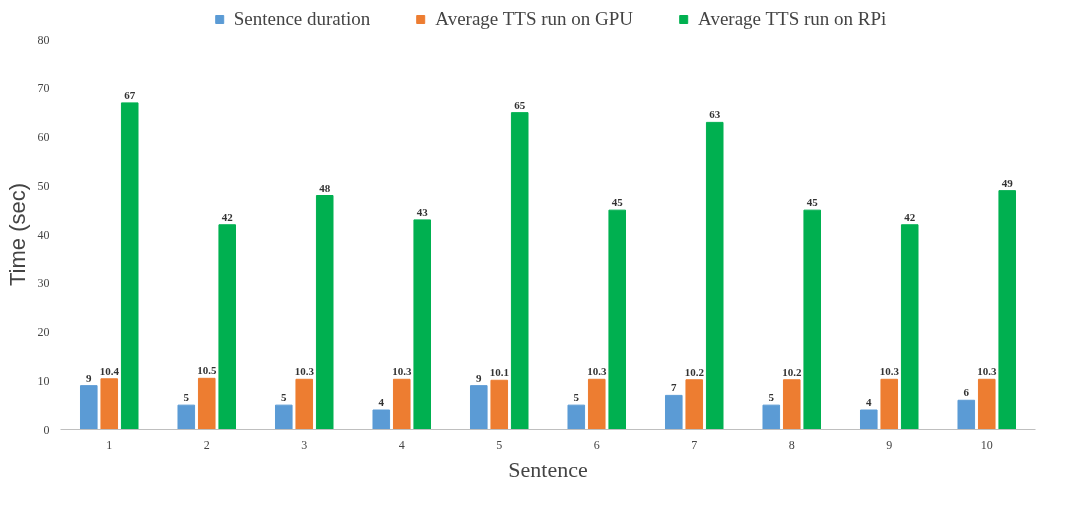 The height and width of the screenshot is (522, 1079). What do you see at coordinates (422, 211) in the screenshot?
I see `data-label: 43` at bounding box center [422, 211].